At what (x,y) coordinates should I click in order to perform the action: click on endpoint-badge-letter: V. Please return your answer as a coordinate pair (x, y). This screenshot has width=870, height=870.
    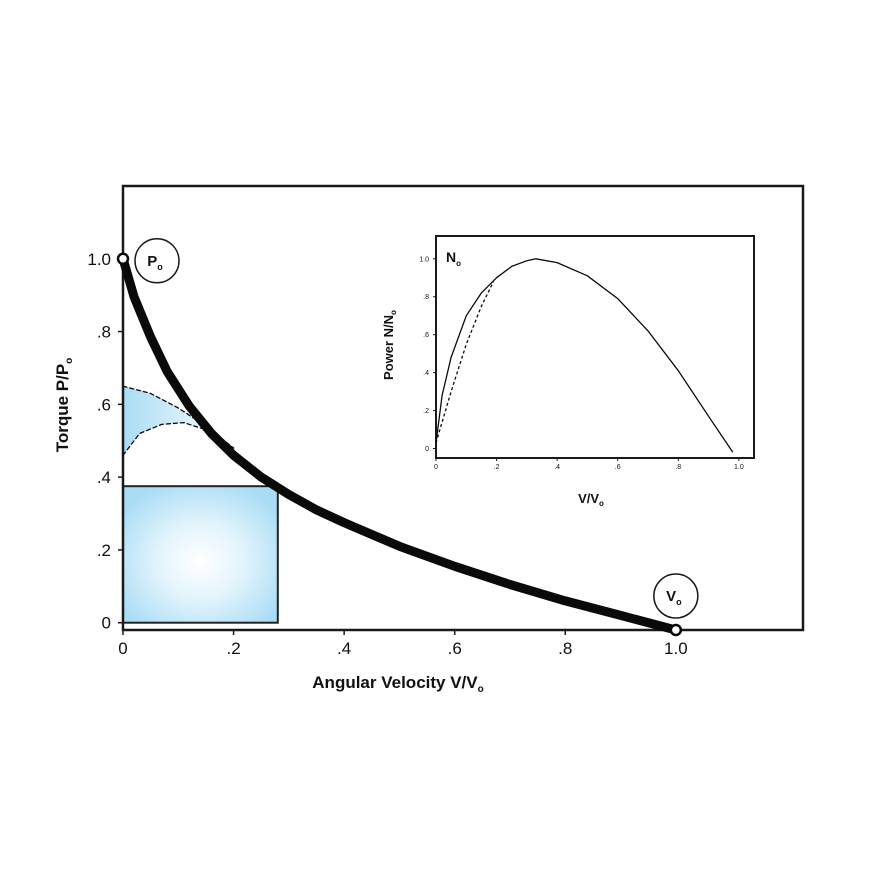
    Looking at the image, I should click on (671, 596).